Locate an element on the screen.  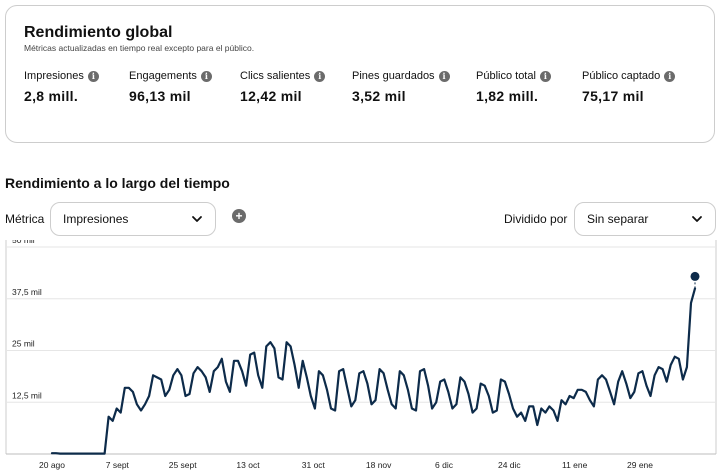
metric-value: 96,13 mil is located at coordinates (160, 96).